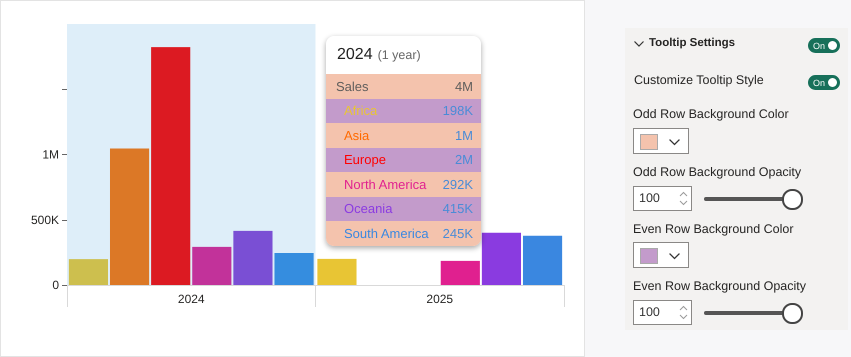  I want to click on text: Odd Row Background Opacity, so click(717, 172).